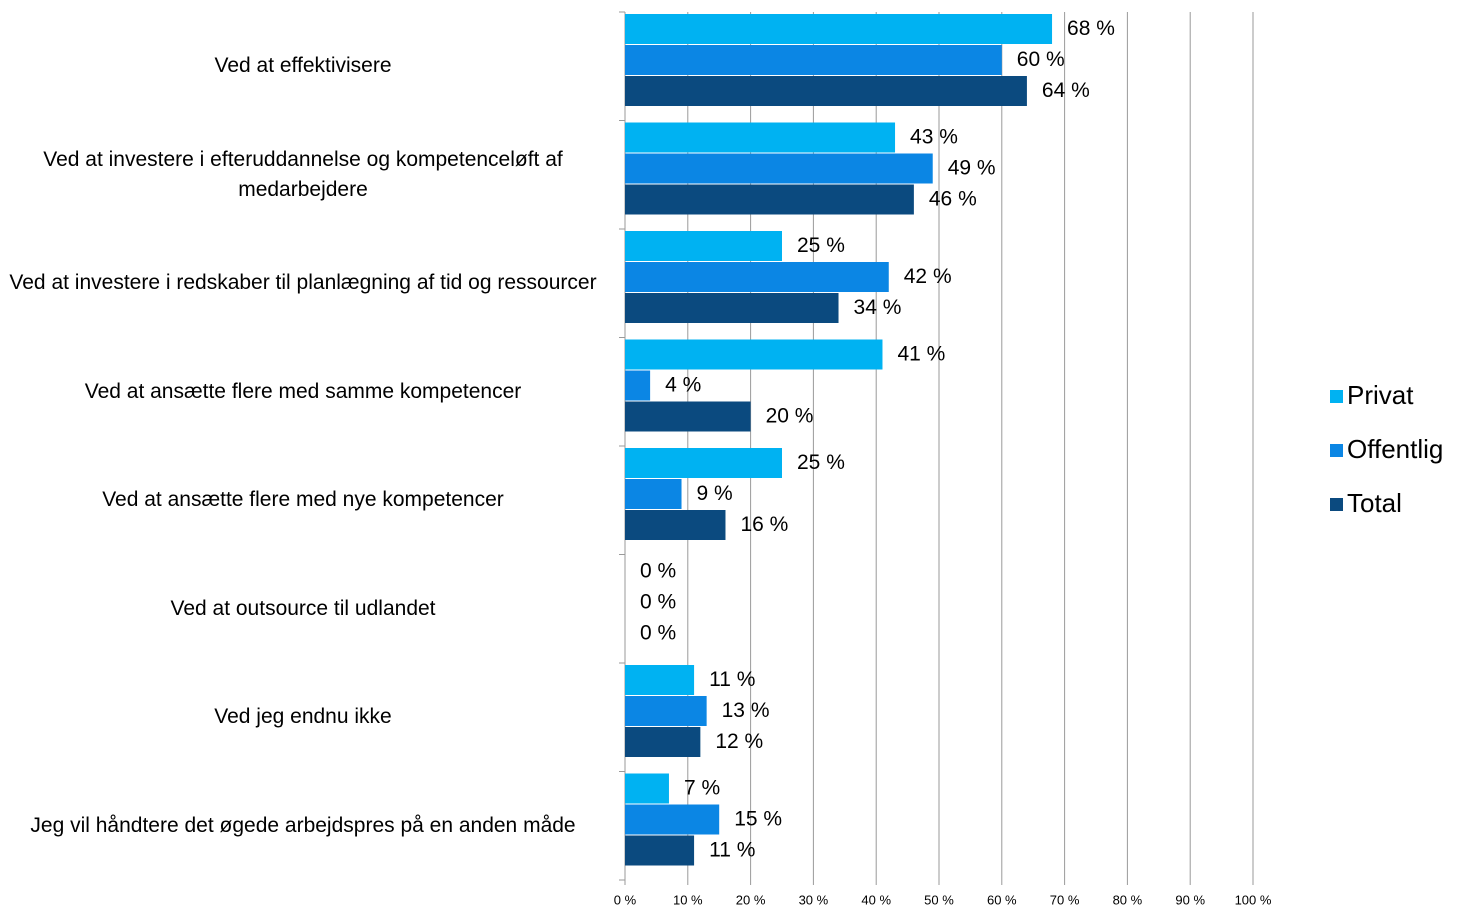 This screenshot has height=907, width=1473. What do you see at coordinates (683, 385) in the screenshot?
I see `value-label: 4 %` at bounding box center [683, 385].